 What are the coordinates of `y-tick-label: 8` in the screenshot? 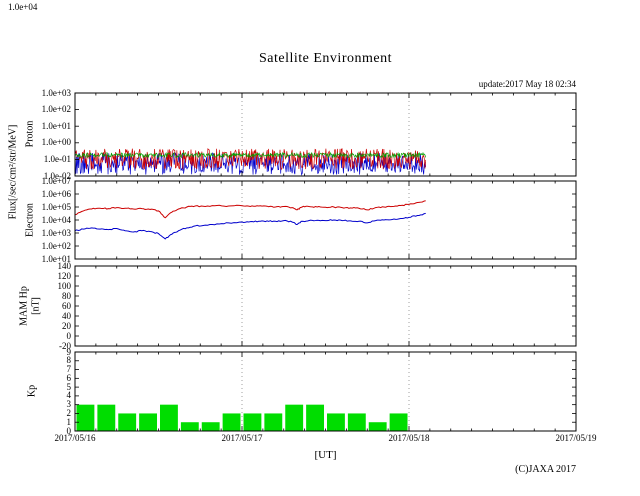 It's located at (69, 360).